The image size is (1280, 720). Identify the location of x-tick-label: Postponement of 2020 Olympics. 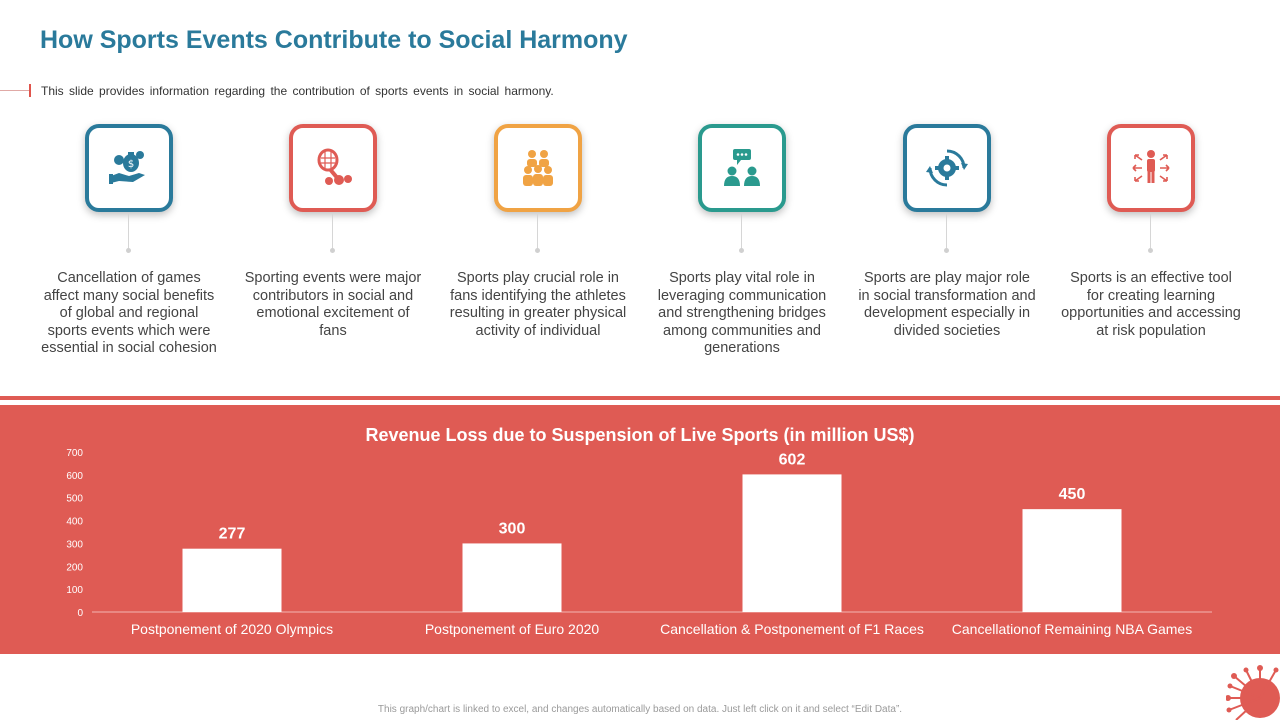
(232, 629).